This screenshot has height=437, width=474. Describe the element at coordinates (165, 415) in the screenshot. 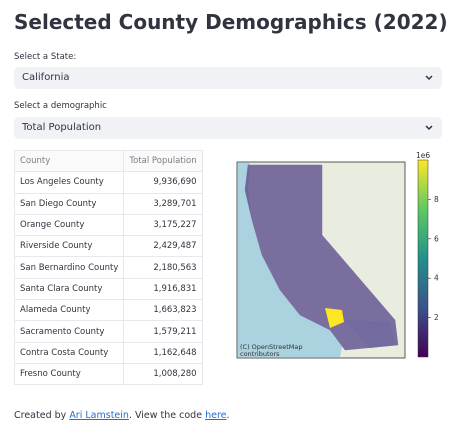

I see `footer-text: . View the code` at that location.